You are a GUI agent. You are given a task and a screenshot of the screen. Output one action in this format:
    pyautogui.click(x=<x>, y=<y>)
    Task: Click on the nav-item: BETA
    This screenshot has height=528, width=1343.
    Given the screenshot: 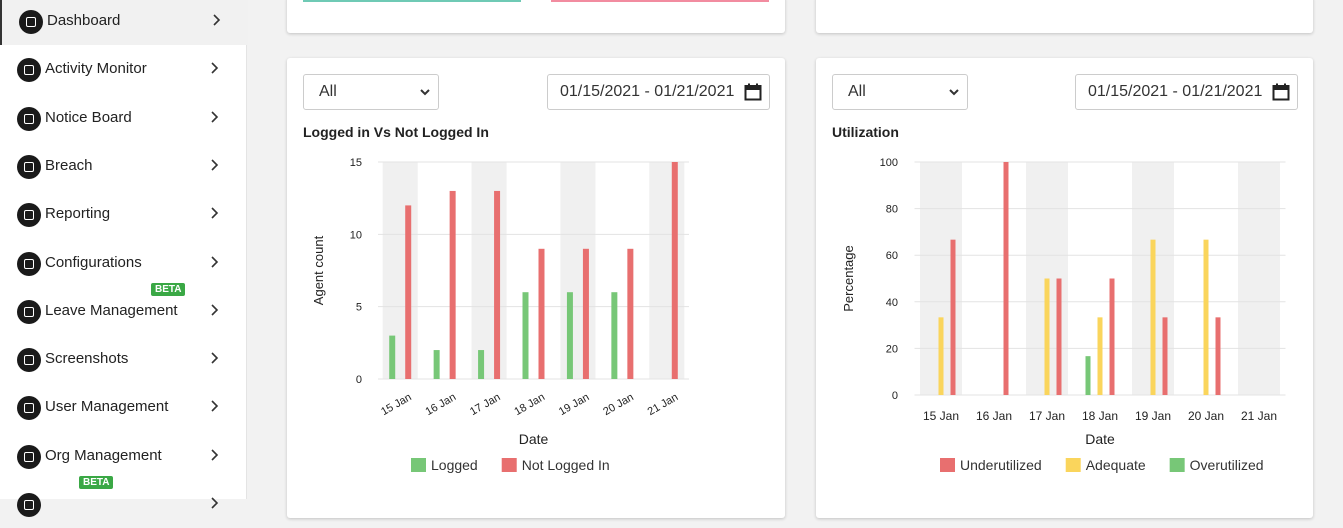 What is the action you would take?
    pyautogui.click(x=123, y=502)
    